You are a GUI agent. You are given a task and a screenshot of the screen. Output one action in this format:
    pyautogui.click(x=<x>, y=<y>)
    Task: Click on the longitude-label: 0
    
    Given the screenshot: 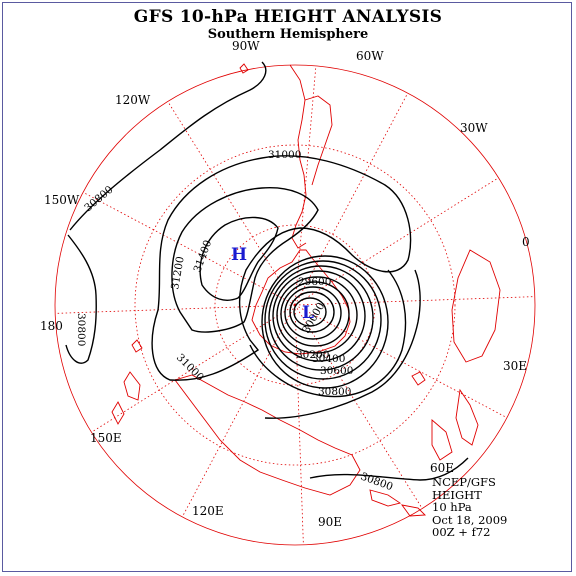 What is the action you would take?
    pyautogui.click(x=526, y=242)
    